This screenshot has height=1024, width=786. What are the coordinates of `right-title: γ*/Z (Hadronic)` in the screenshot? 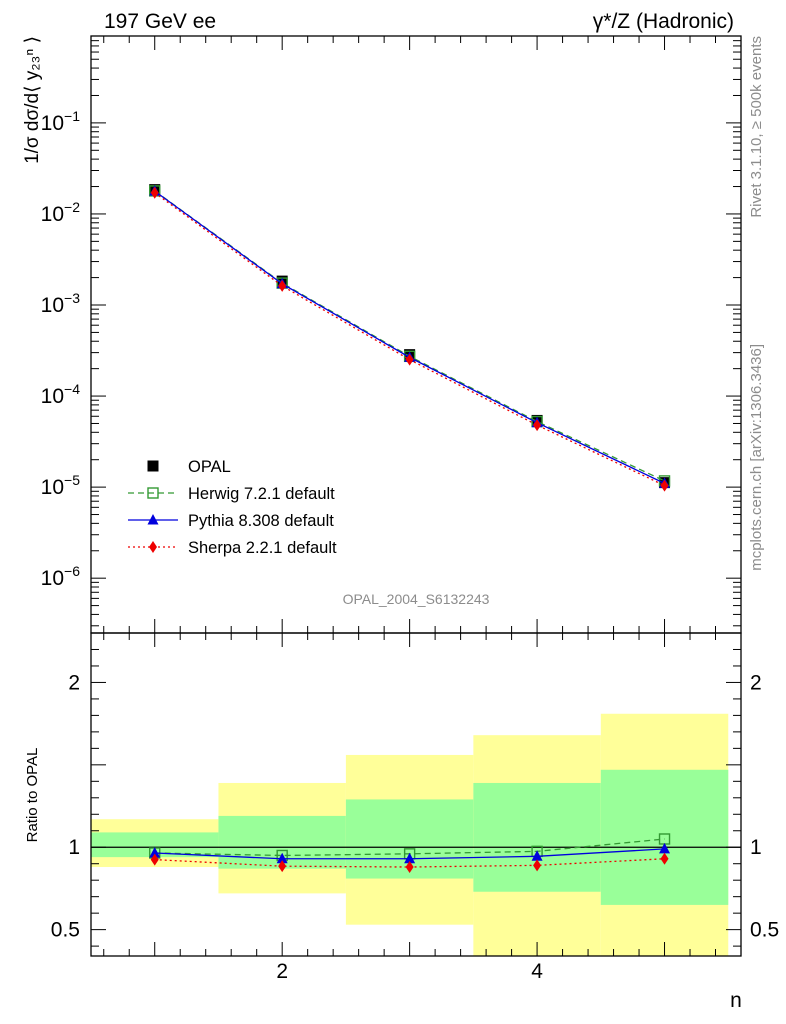 It's located at (663, 21).